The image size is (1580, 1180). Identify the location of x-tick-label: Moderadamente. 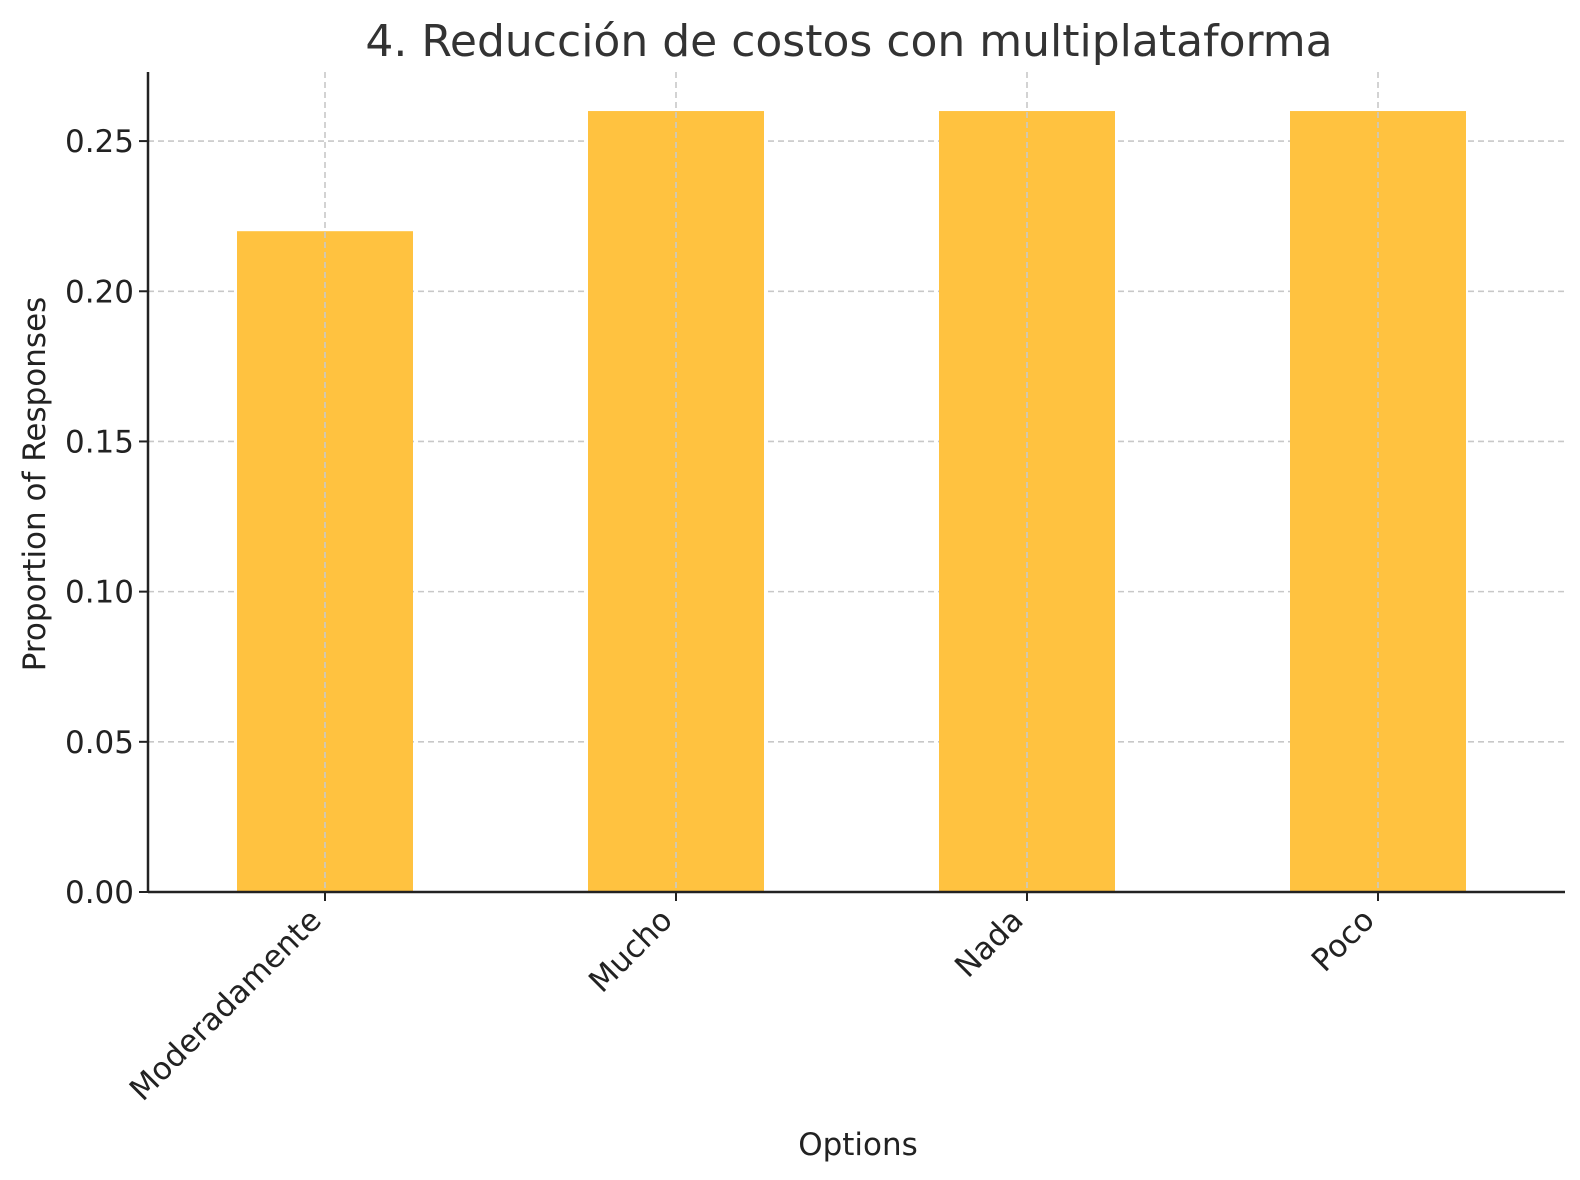
(226, 1005).